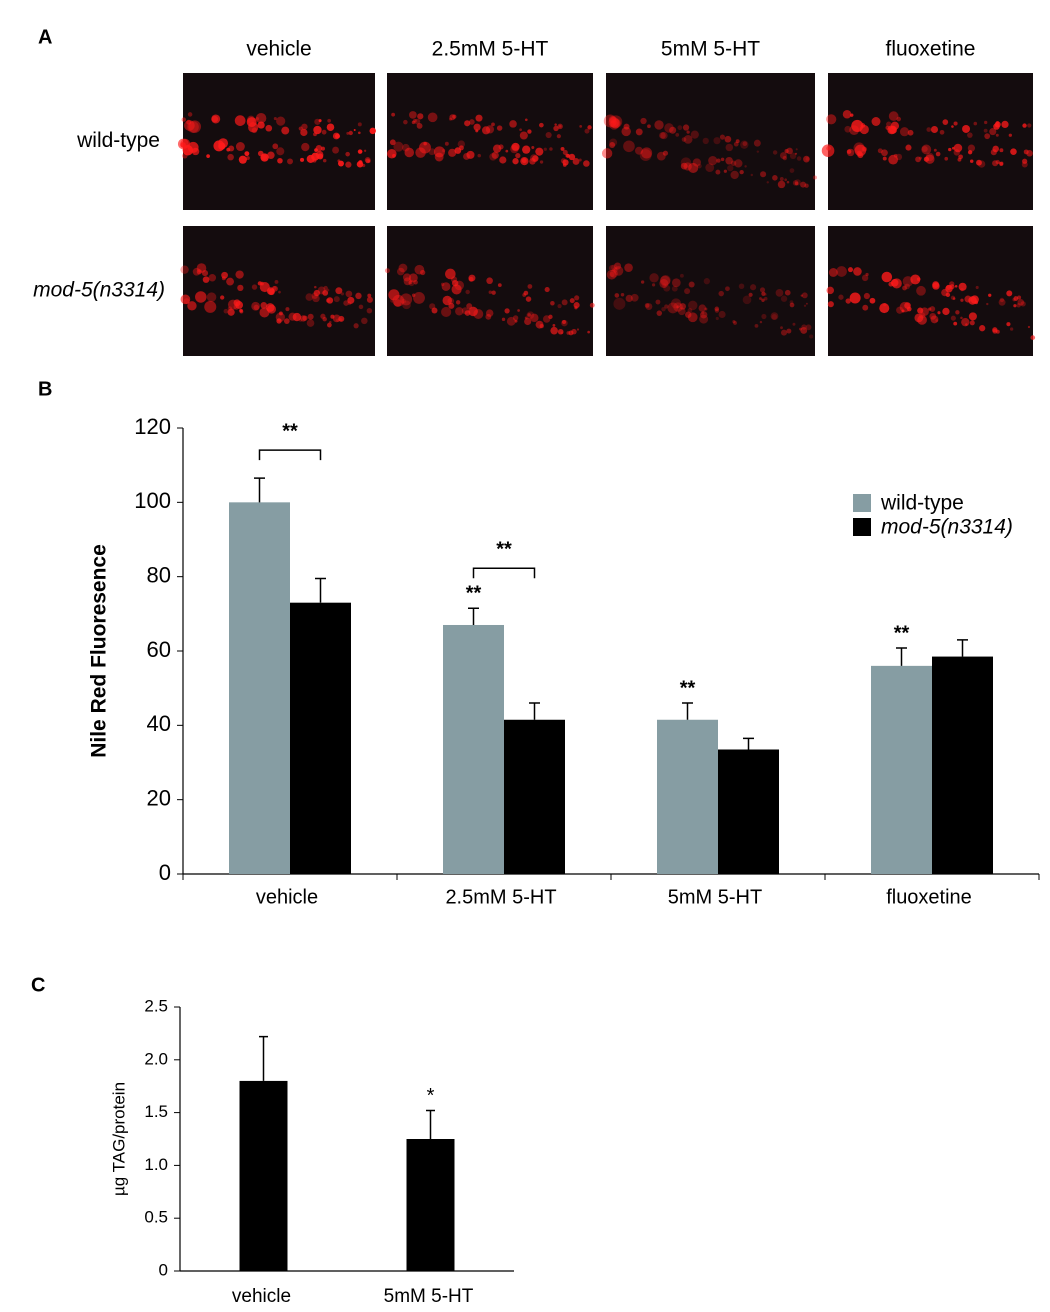 The image size is (1050, 1312). Describe the element at coordinates (430, 1205) in the screenshot. I see `bar` at that location.